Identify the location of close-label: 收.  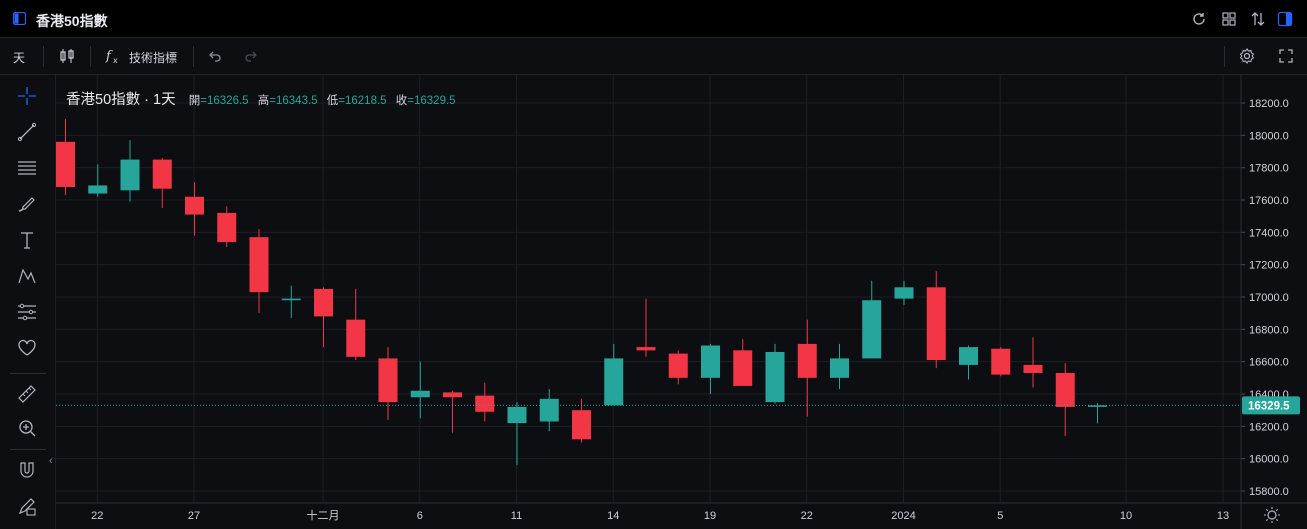
(401, 101).